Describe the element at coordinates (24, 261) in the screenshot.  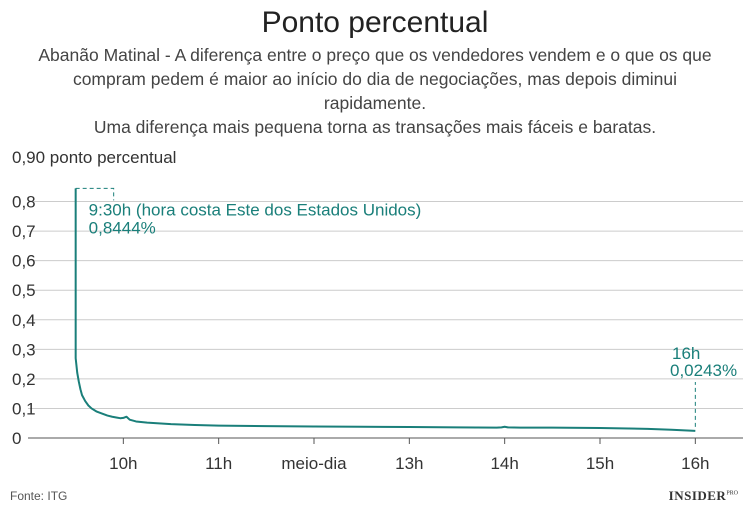
I see `y-tick-label: 0,6` at that location.